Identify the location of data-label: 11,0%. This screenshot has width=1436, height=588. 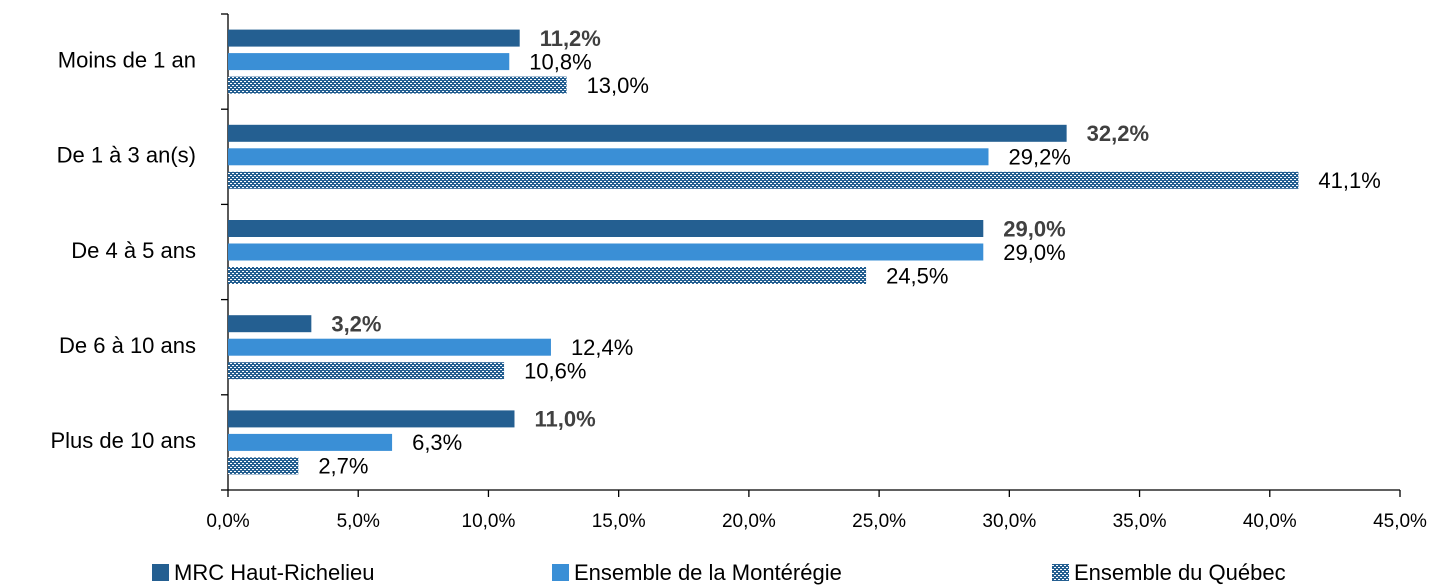
(564, 419).